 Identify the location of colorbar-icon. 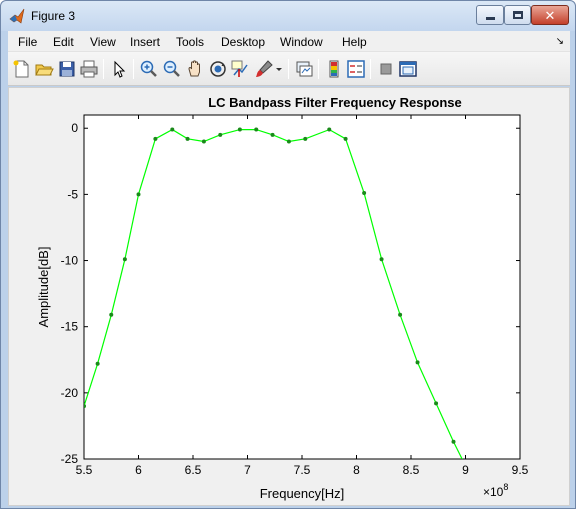
(334, 69).